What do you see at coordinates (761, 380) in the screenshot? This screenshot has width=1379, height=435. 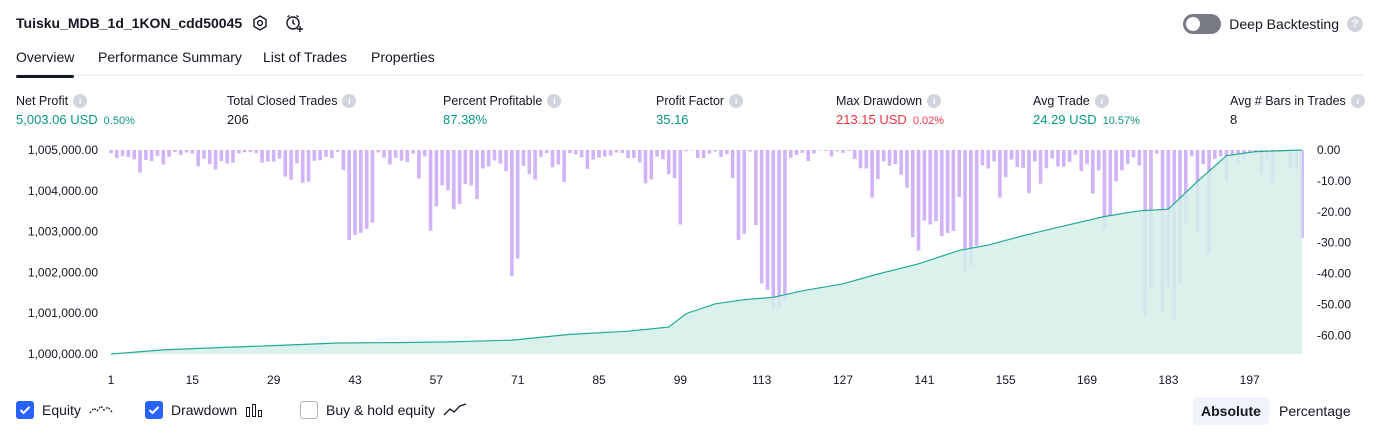 I see `x-axis-tick-label: 113` at bounding box center [761, 380].